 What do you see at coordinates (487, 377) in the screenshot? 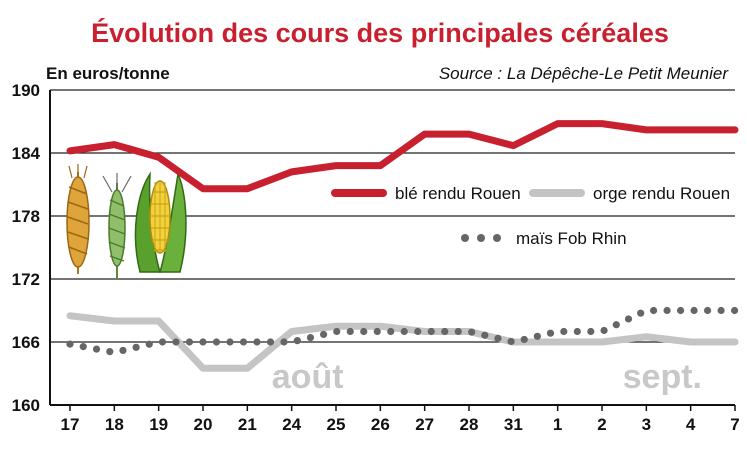
I see `month-labels: août sept.` at bounding box center [487, 377].